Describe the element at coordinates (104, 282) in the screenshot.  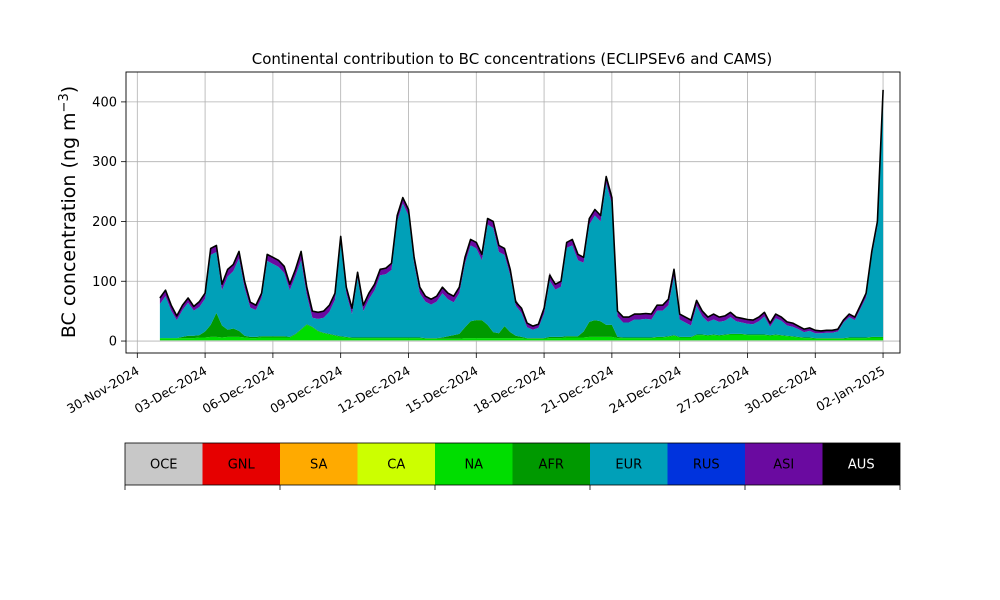
I see `y-tick-label: 100` at that location.